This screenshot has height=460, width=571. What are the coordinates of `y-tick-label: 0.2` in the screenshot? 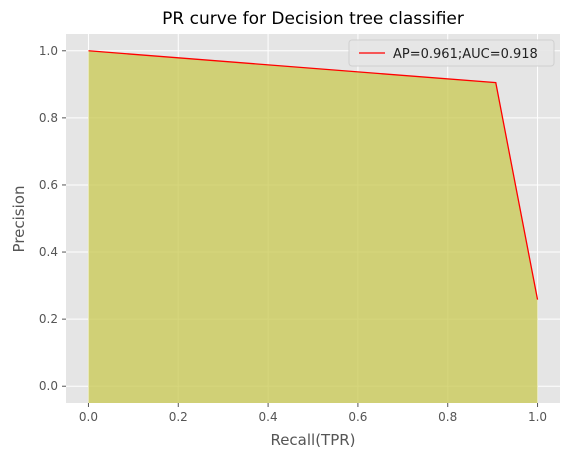 It's located at (48, 319).